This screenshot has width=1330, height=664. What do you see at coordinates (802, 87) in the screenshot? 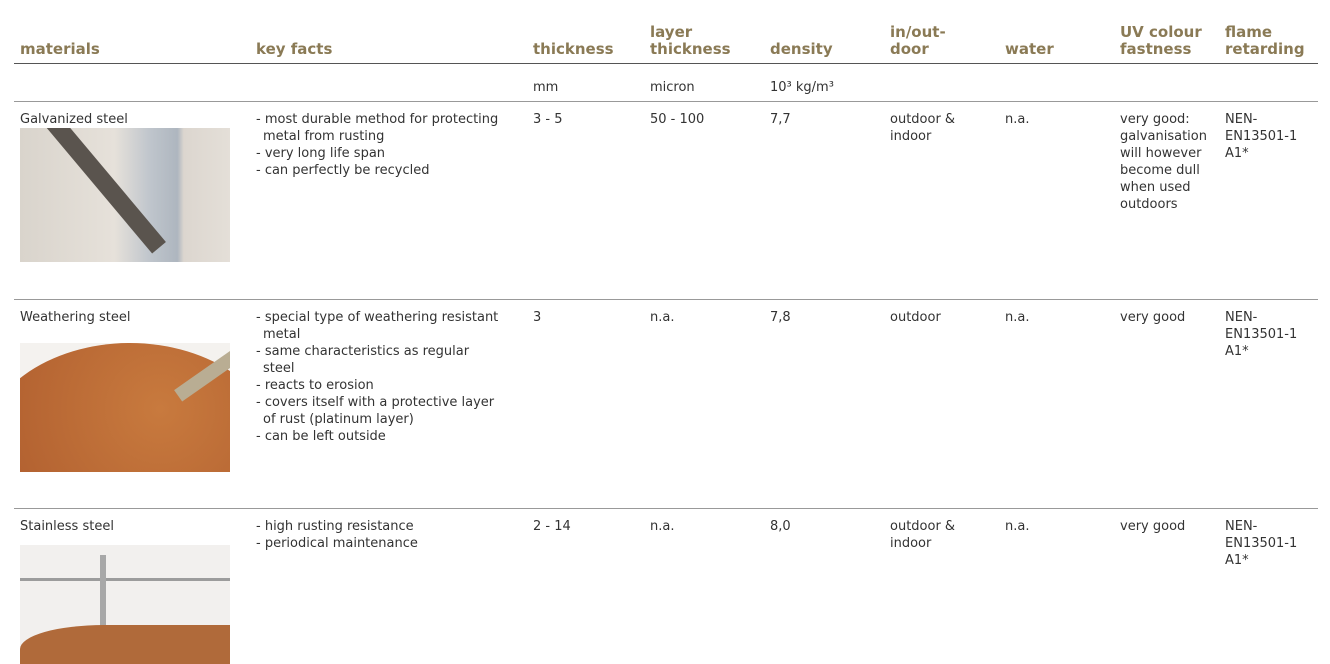
I see `unit: 10³ kg/m³` at bounding box center [802, 87].